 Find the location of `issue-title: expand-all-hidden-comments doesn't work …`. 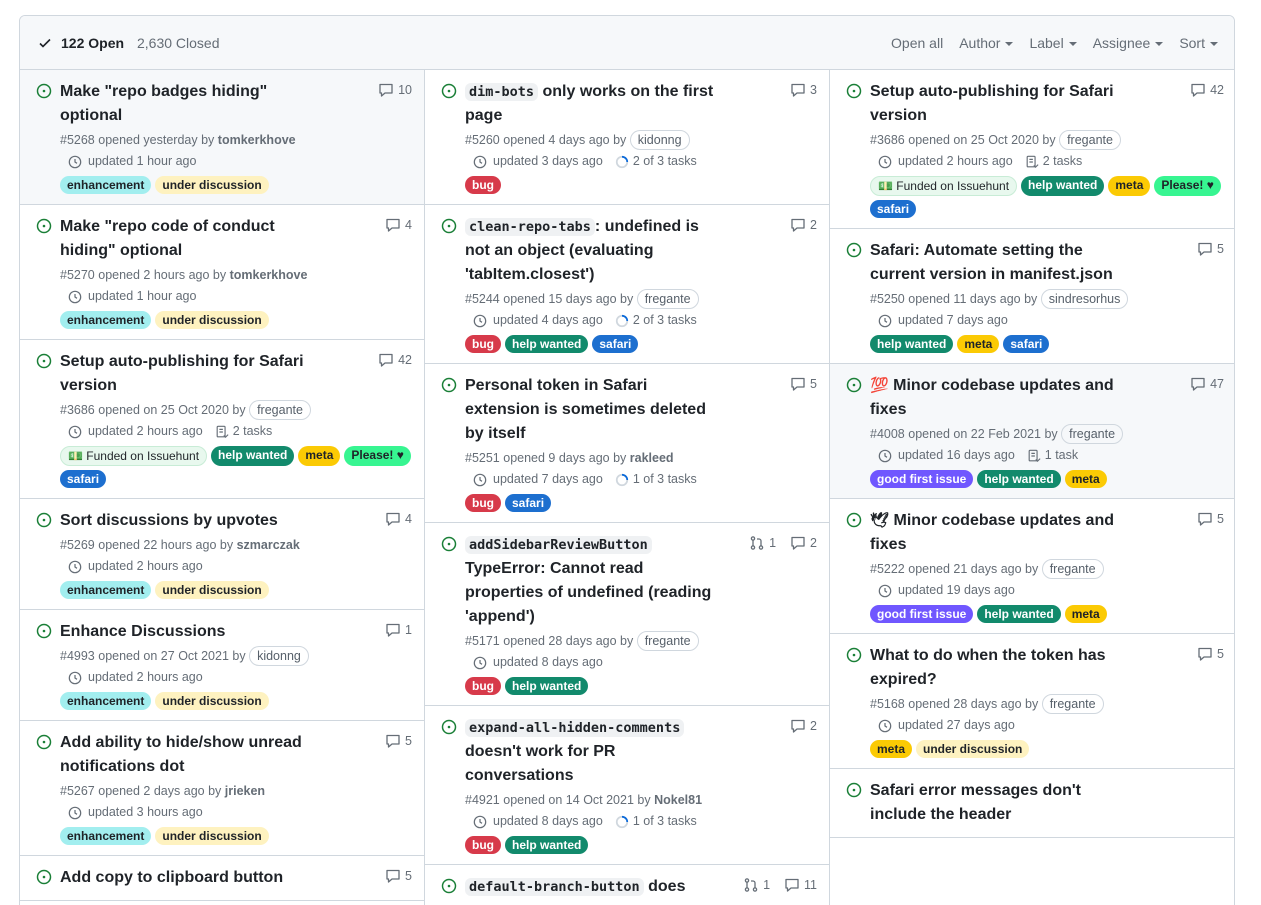

issue-title: expand-all-hidden-comments doesn't work … is located at coordinates (590, 752).